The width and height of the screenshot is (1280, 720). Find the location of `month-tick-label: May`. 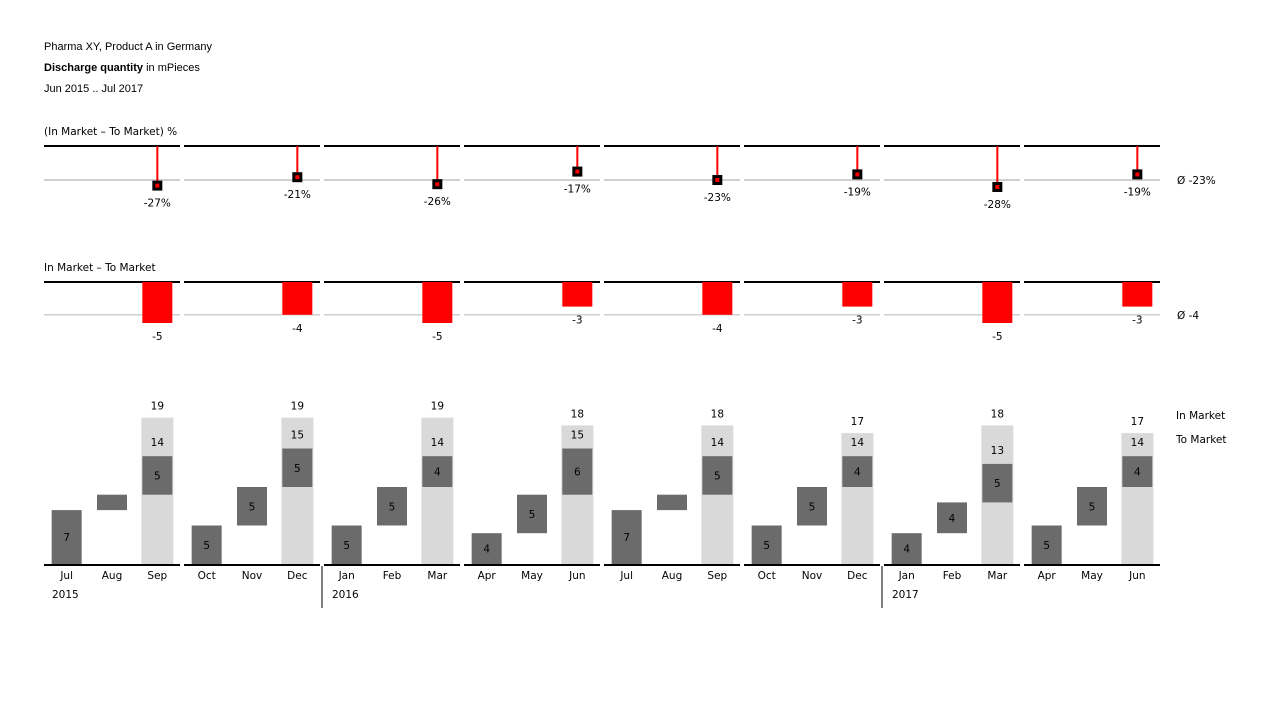

month-tick-label: May is located at coordinates (532, 576).